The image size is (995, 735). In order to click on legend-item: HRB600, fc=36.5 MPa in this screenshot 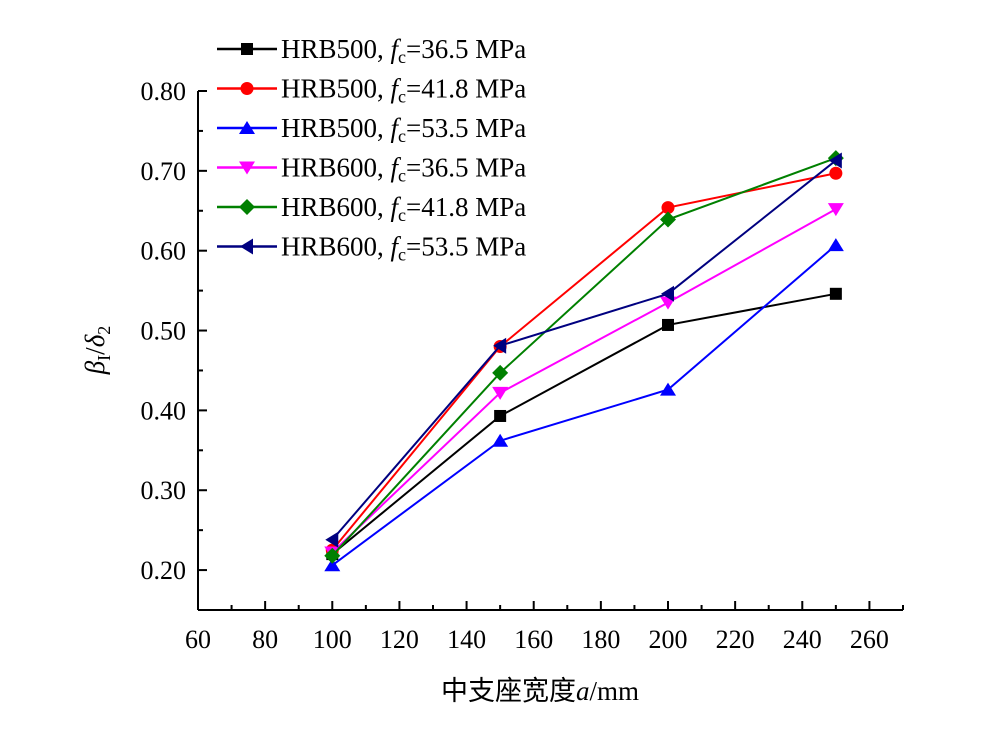, I will do `click(371, 169)`.